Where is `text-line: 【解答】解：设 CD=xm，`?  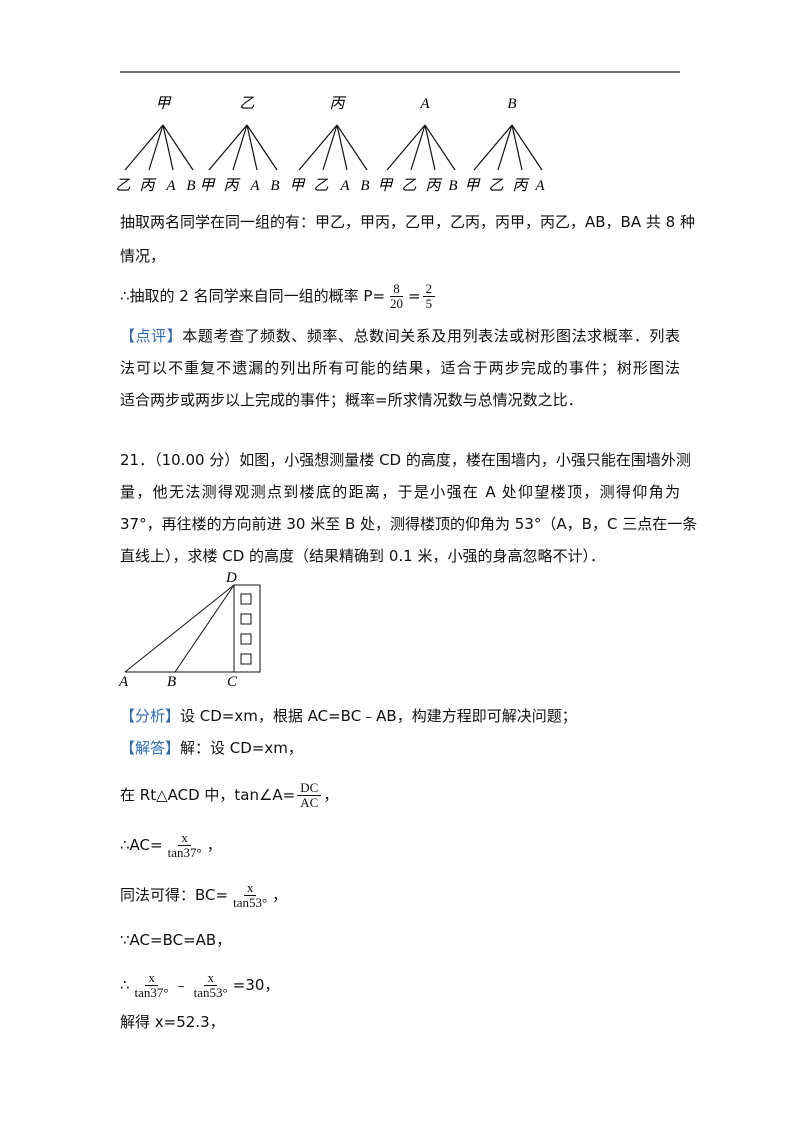
text-line: 【解答】解：设 CD=xm， is located at coordinates (211, 748).